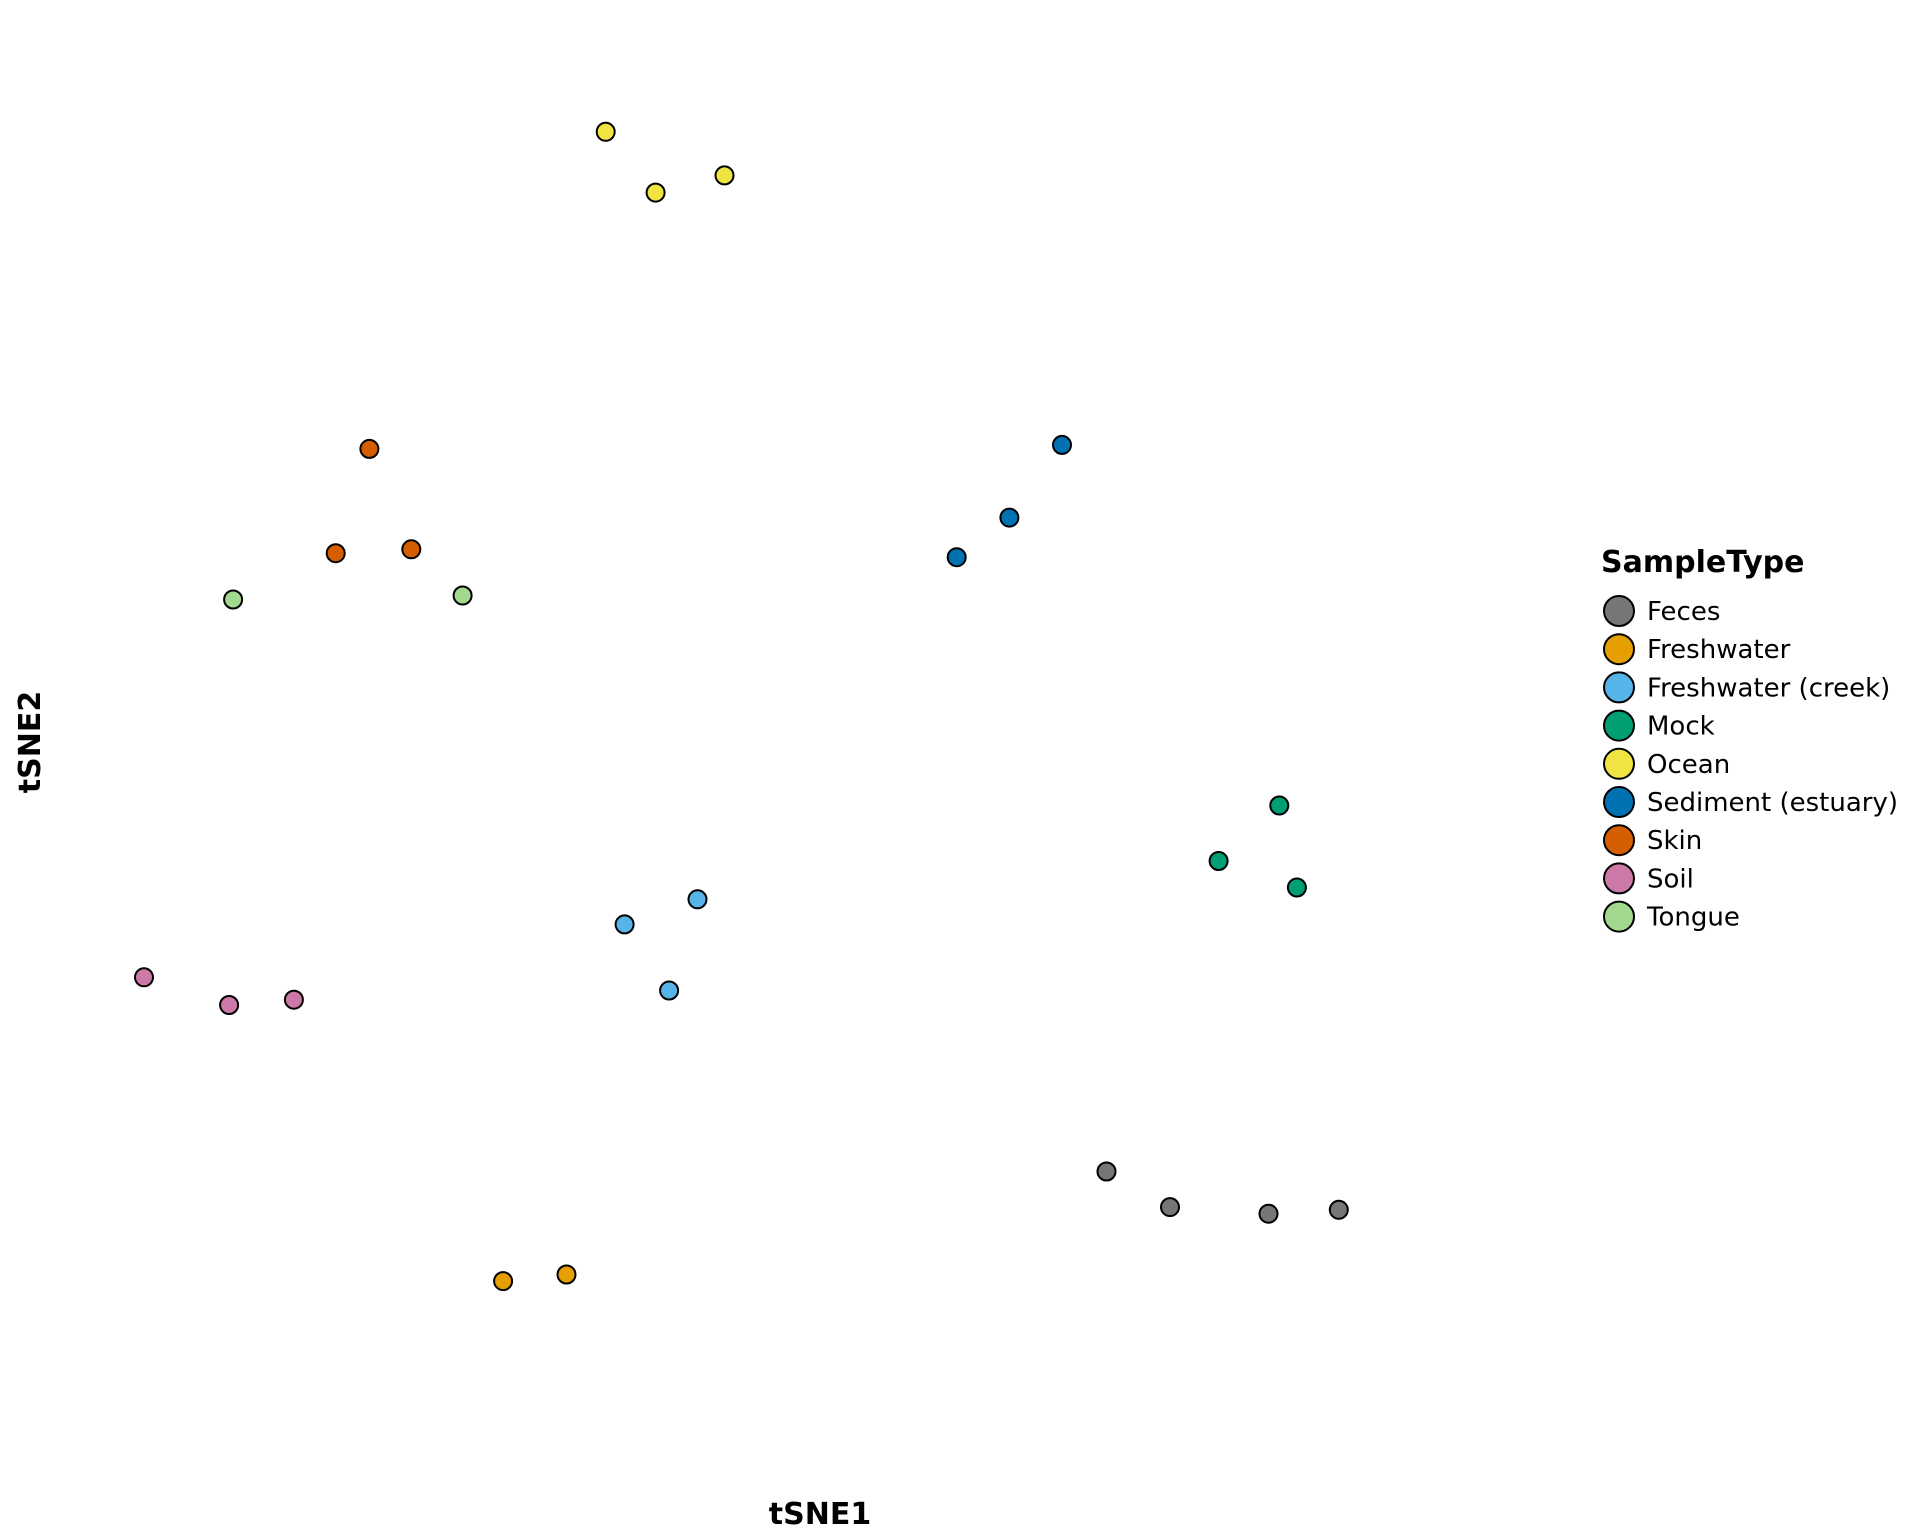 Image resolution: width=1920 pixels, height=1536 pixels. Describe the element at coordinates (1619, 916) in the screenshot. I see `legend-key-tongue` at that location.